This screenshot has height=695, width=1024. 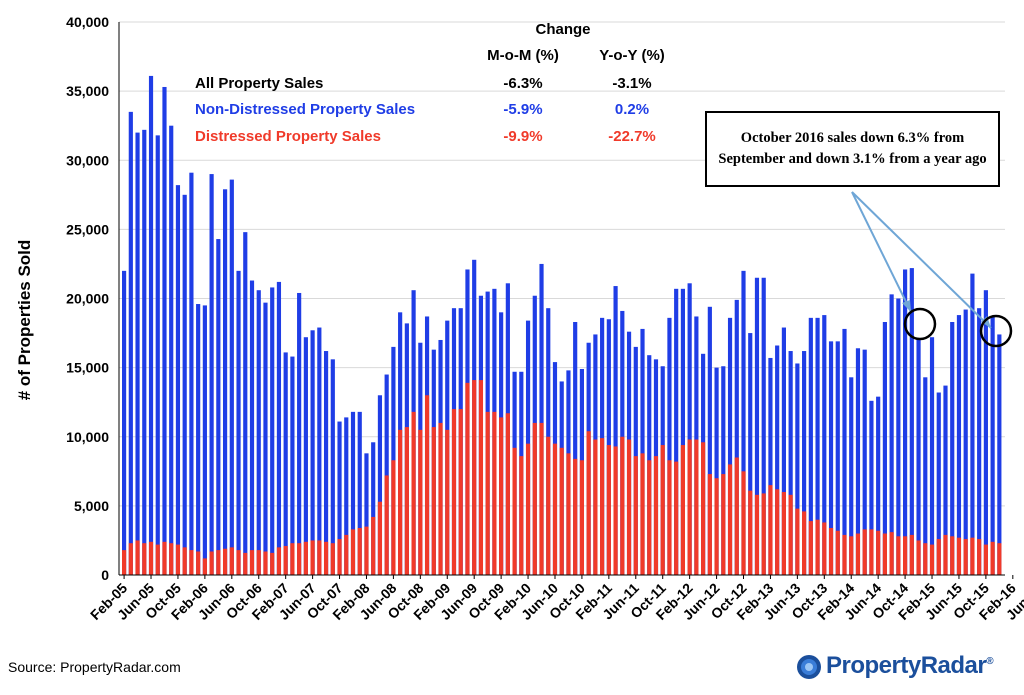 What do you see at coordinates (632, 136) in the screenshot?
I see `legend-distressed-yoy: -22.7%` at bounding box center [632, 136].